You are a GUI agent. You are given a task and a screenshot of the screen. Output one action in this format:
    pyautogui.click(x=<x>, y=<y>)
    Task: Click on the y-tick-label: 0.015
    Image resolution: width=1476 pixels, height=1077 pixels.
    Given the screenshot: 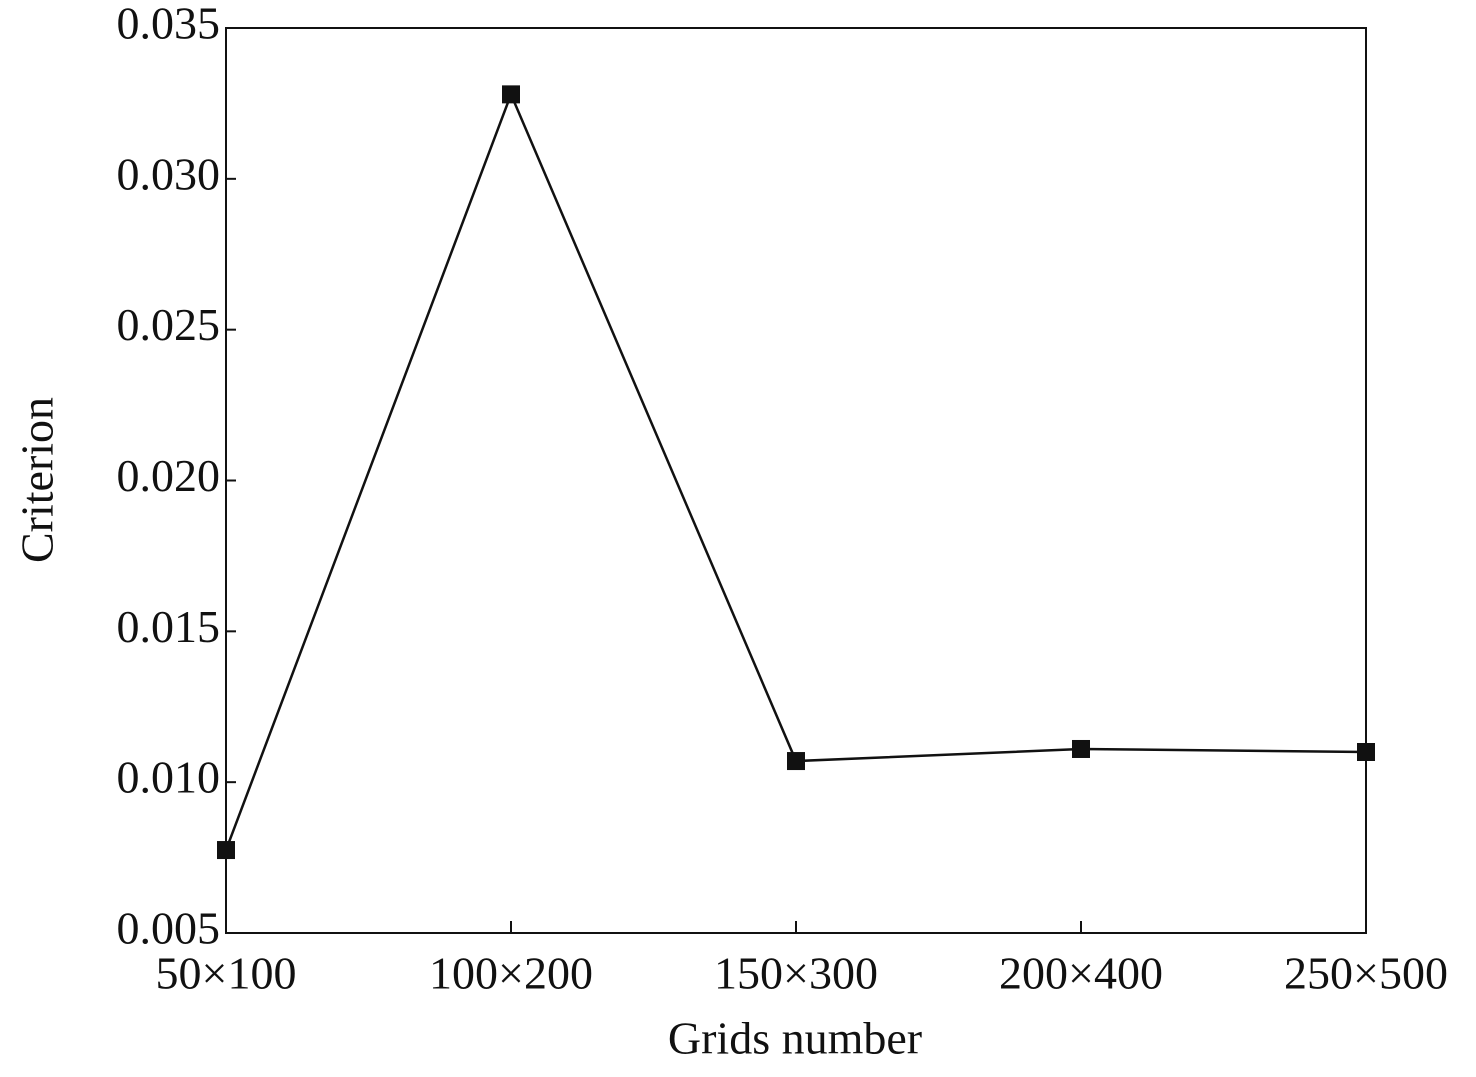 What is the action you would take?
    pyautogui.click(x=169, y=626)
    